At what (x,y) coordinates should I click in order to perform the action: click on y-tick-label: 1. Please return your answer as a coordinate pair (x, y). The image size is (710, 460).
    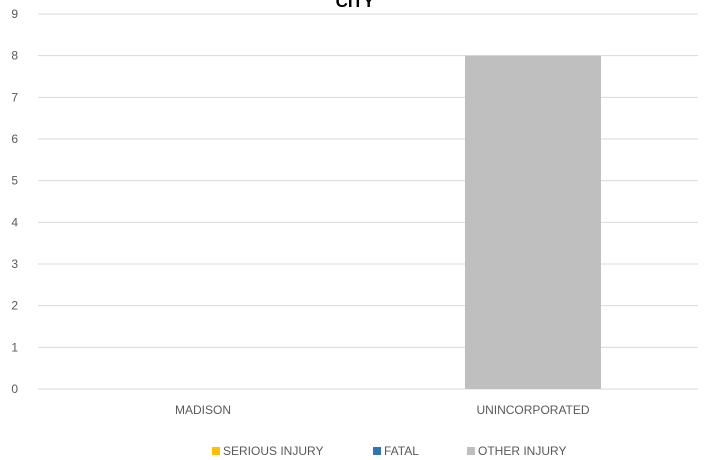
    Looking at the image, I should click on (14, 347).